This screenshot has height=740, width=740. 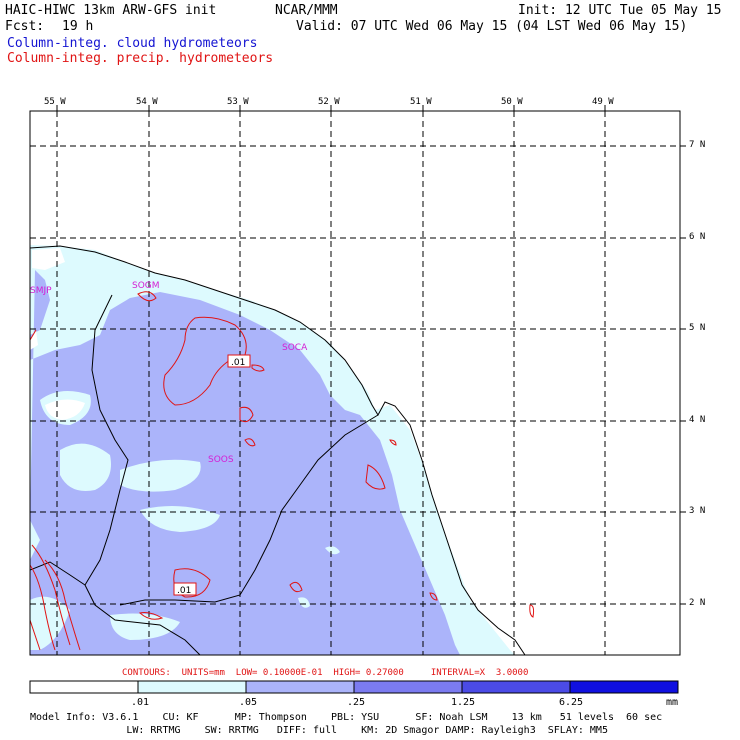 What do you see at coordinates (356, 702) in the screenshot?
I see `colorbar-label-3: .25` at bounding box center [356, 702].